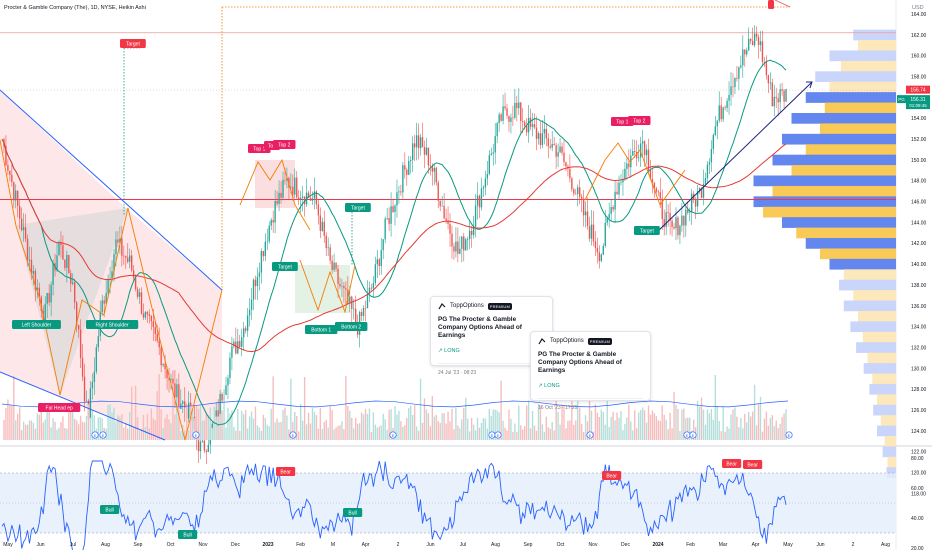 Image resolution: width=932 pixels, height=555 pixels. Describe the element at coordinates (625, 545) in the screenshot. I see `time-tick-label: Dec` at that location.